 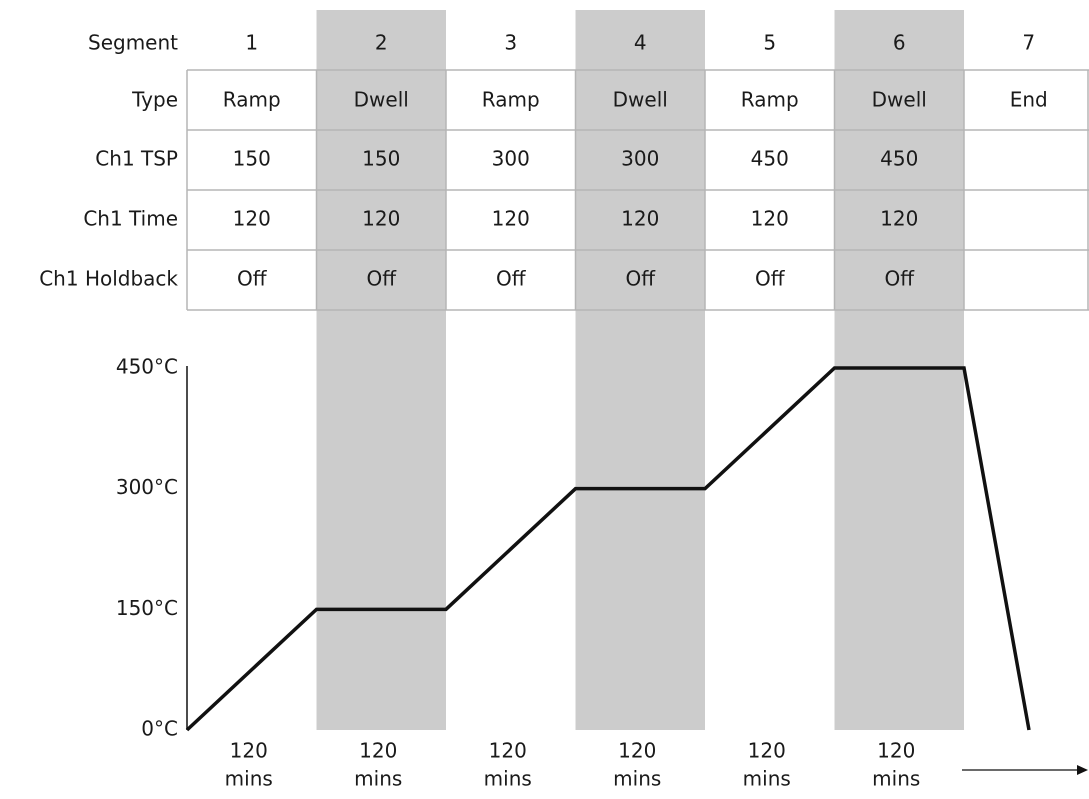 What do you see at coordinates (130, 219) in the screenshot?
I see `row-label: Ch1 Time` at bounding box center [130, 219].